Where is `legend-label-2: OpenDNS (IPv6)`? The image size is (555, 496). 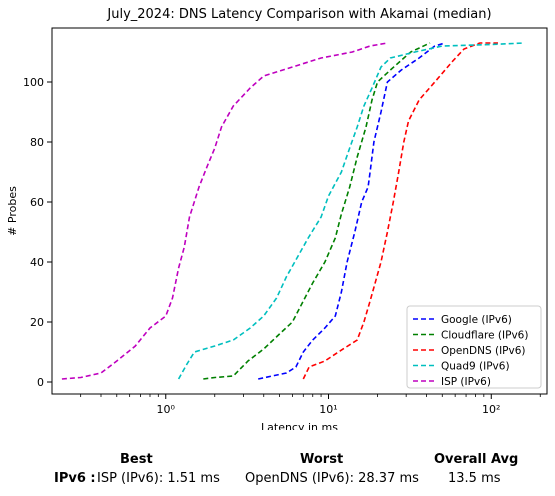 legend-label-2: OpenDNS (IPv6) is located at coordinates (483, 351).